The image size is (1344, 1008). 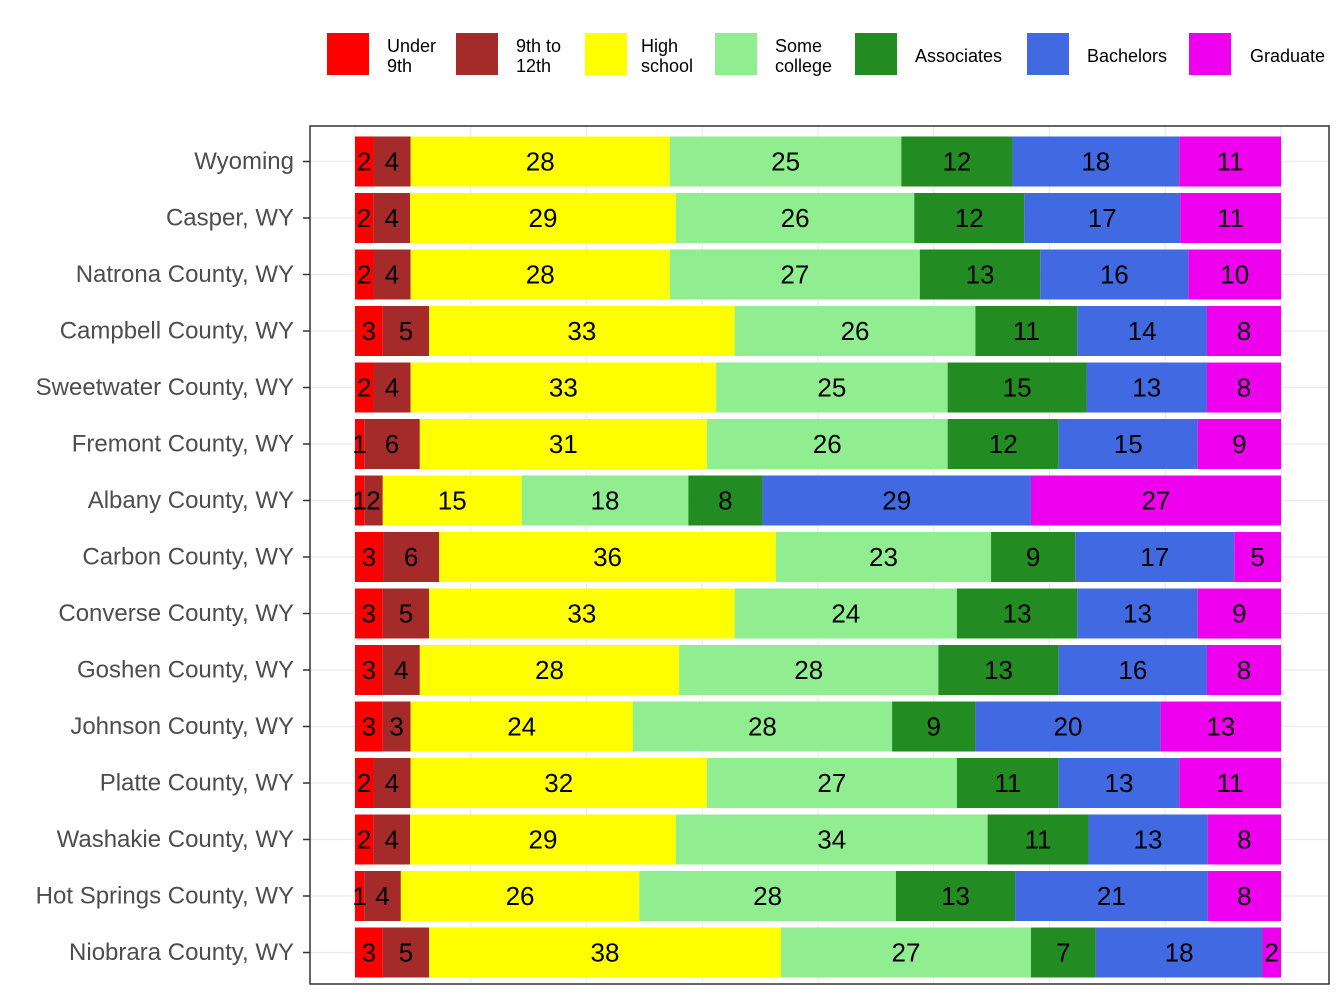 I want to click on legend-label: 9th to 12th, so click(x=538, y=56).